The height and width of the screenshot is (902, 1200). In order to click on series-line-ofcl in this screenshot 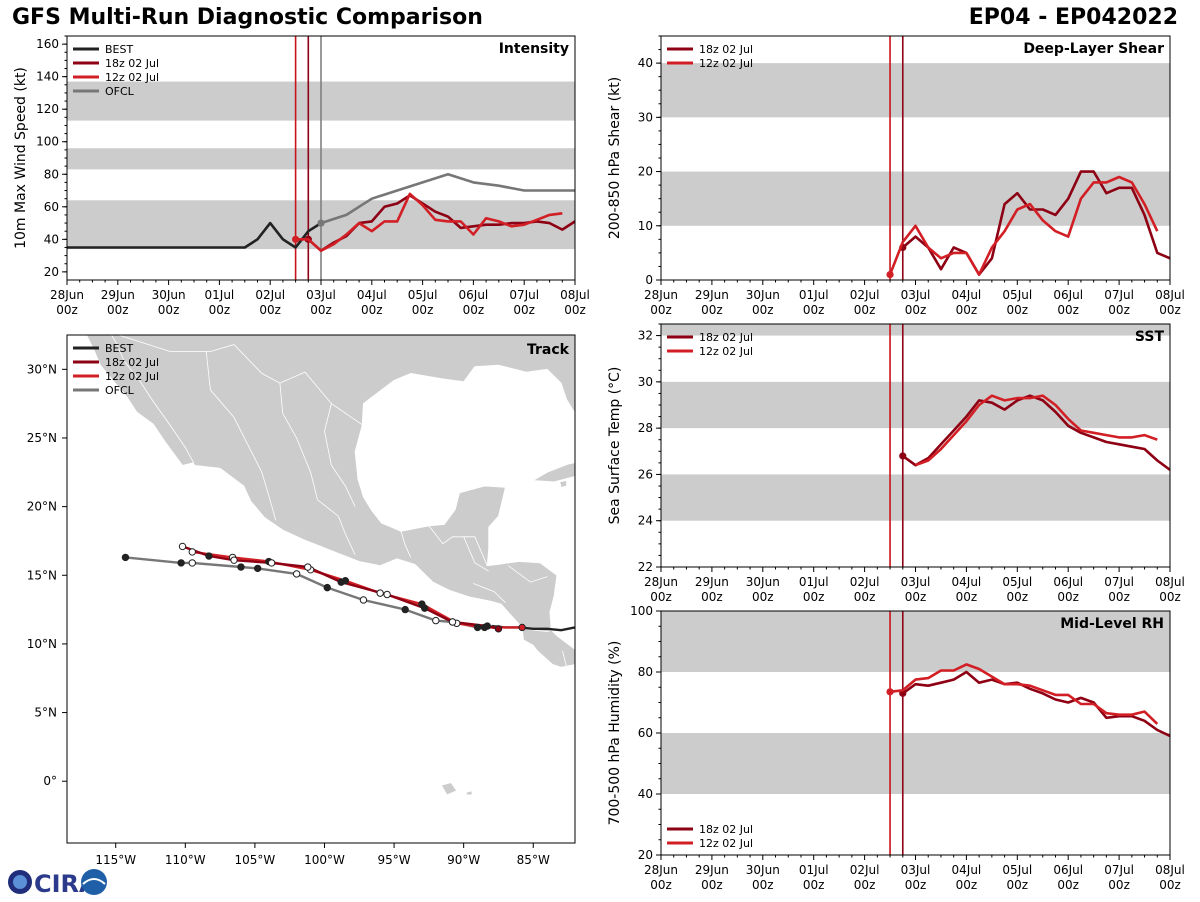, I will do `click(447, 199)`.